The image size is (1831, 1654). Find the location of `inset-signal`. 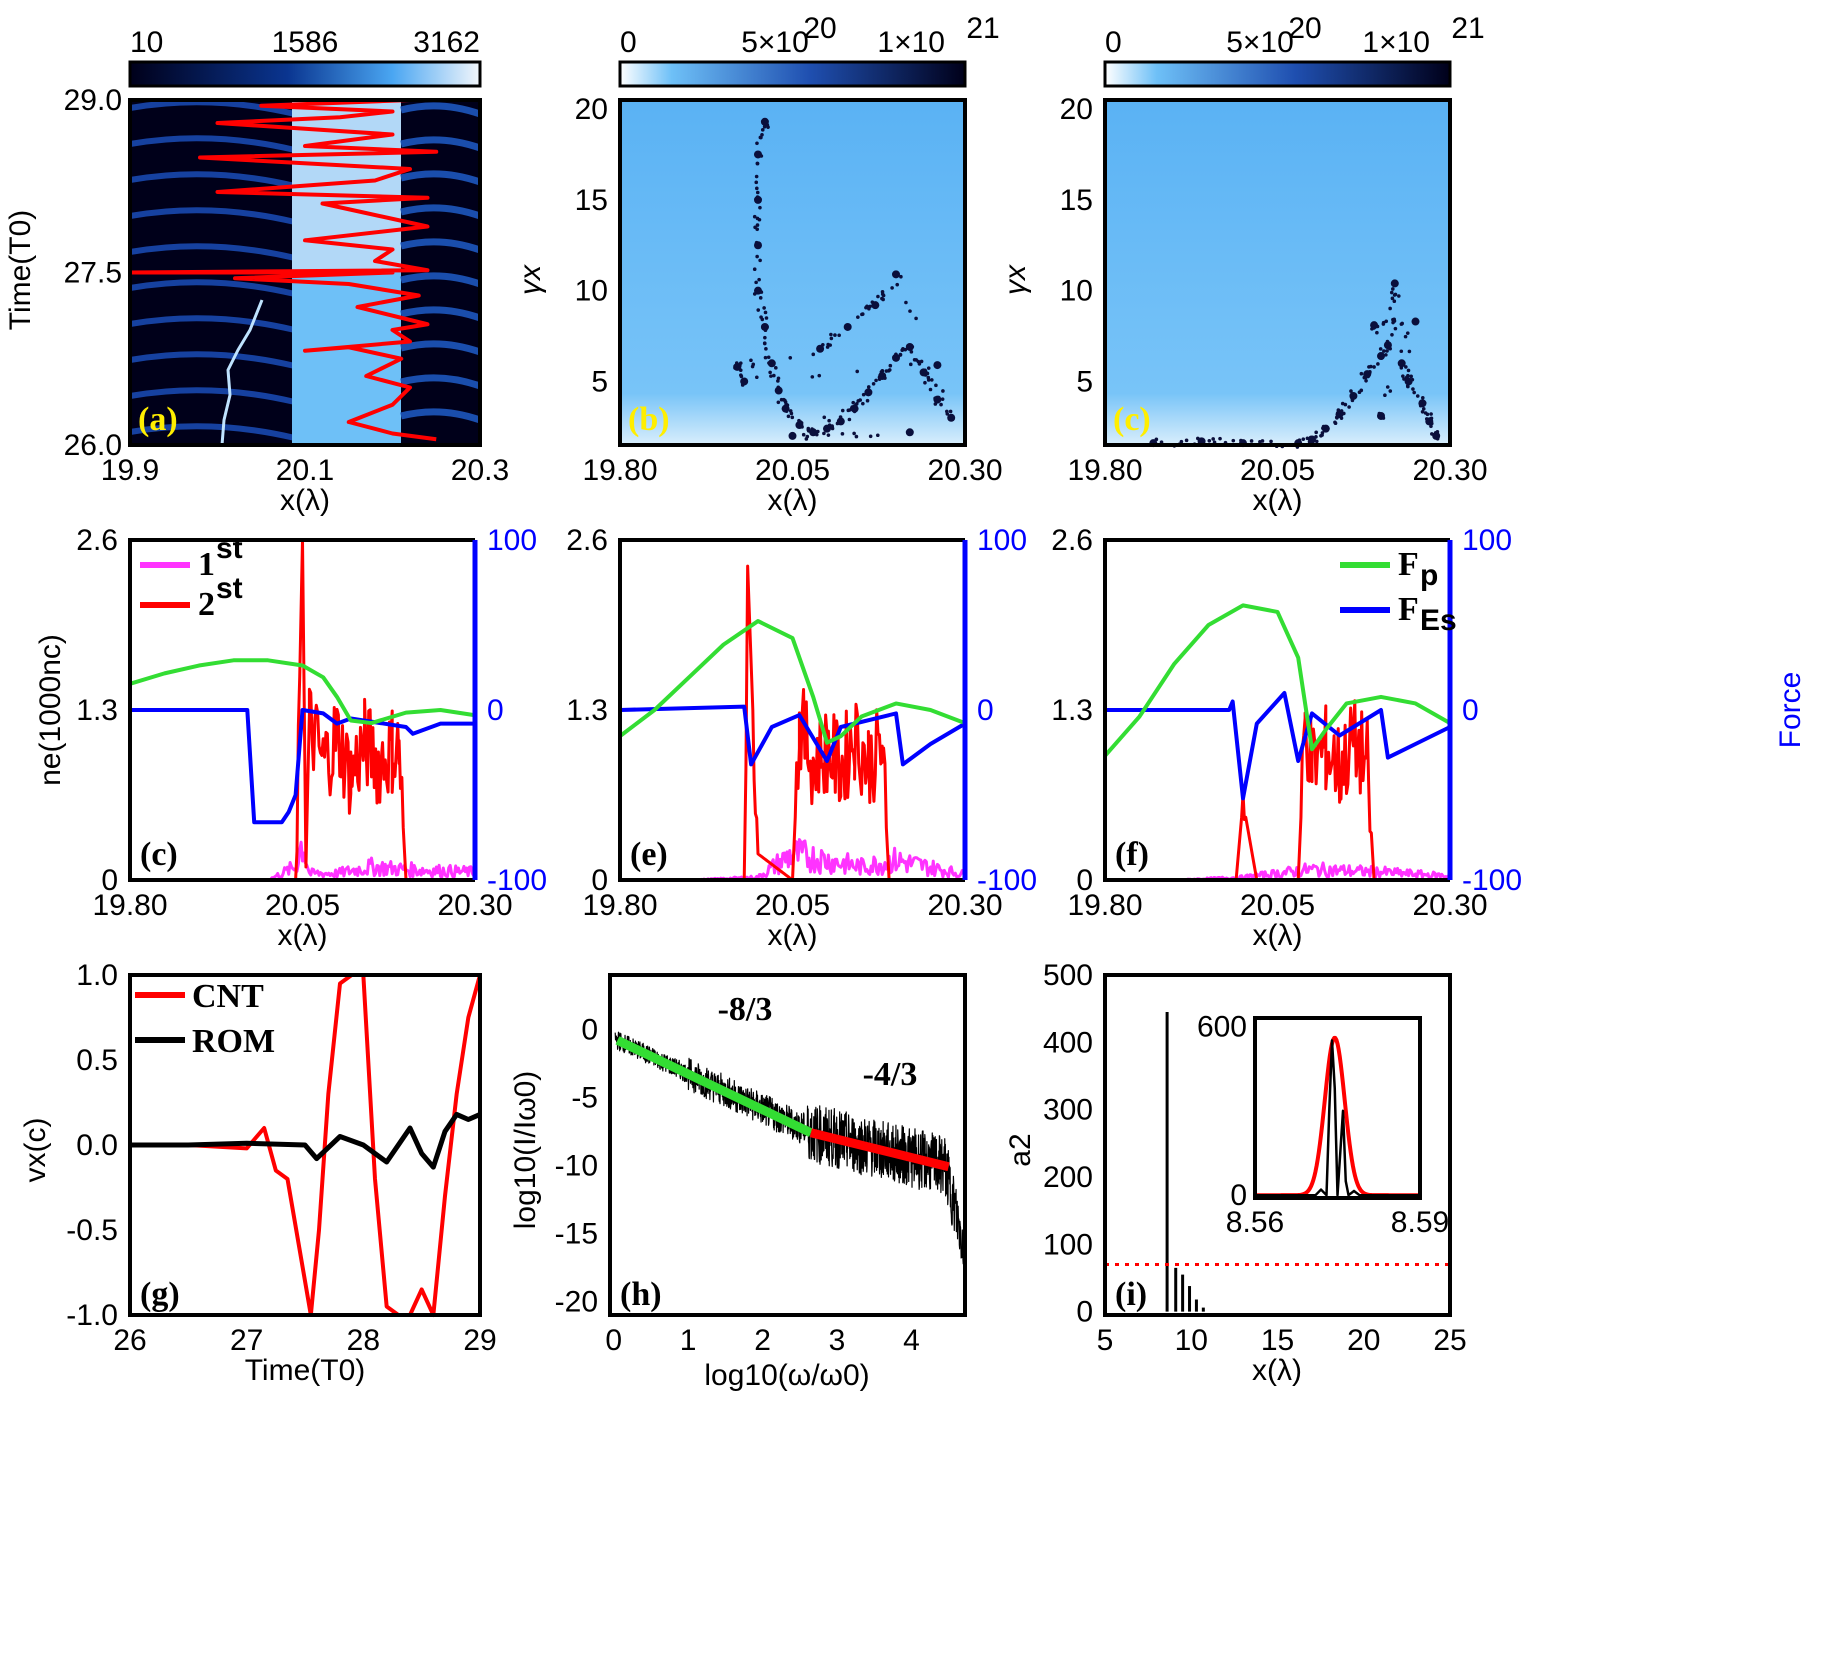

inset-signal is located at coordinates (1337, 1118).